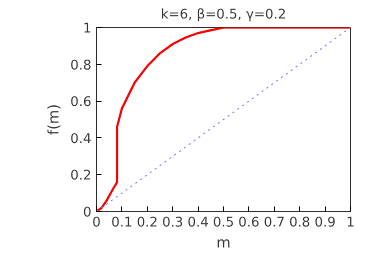  I want to click on y-tick-label: 0.2, so click(81, 176).